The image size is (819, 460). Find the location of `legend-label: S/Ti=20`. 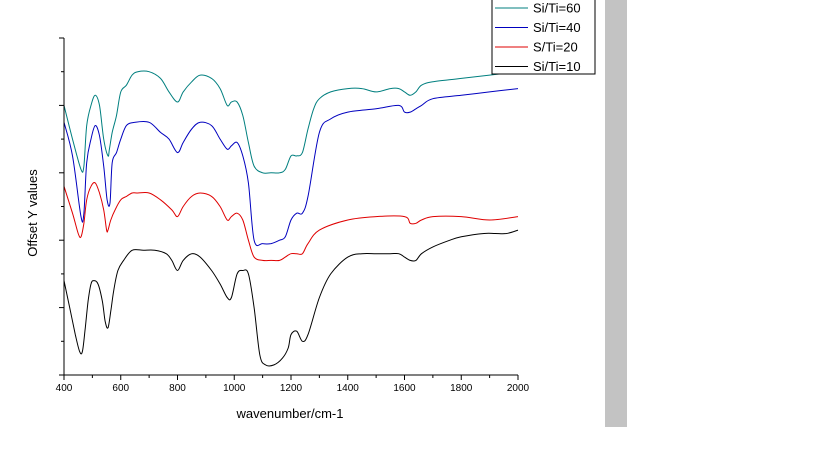

legend-label: S/Ti=20 is located at coordinates (555, 47).